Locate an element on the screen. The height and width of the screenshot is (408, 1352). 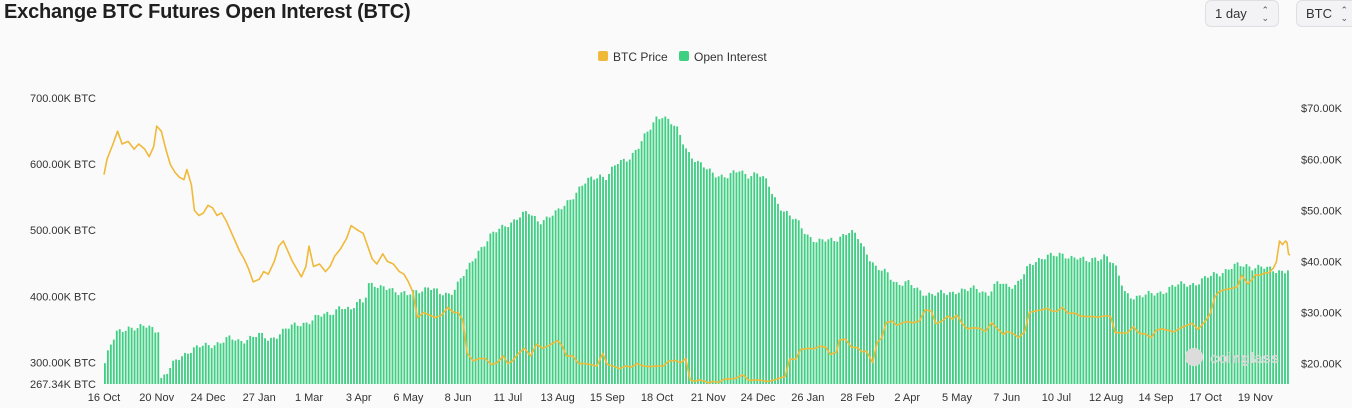
x-tick-label: 24 Dec is located at coordinates (758, 398).